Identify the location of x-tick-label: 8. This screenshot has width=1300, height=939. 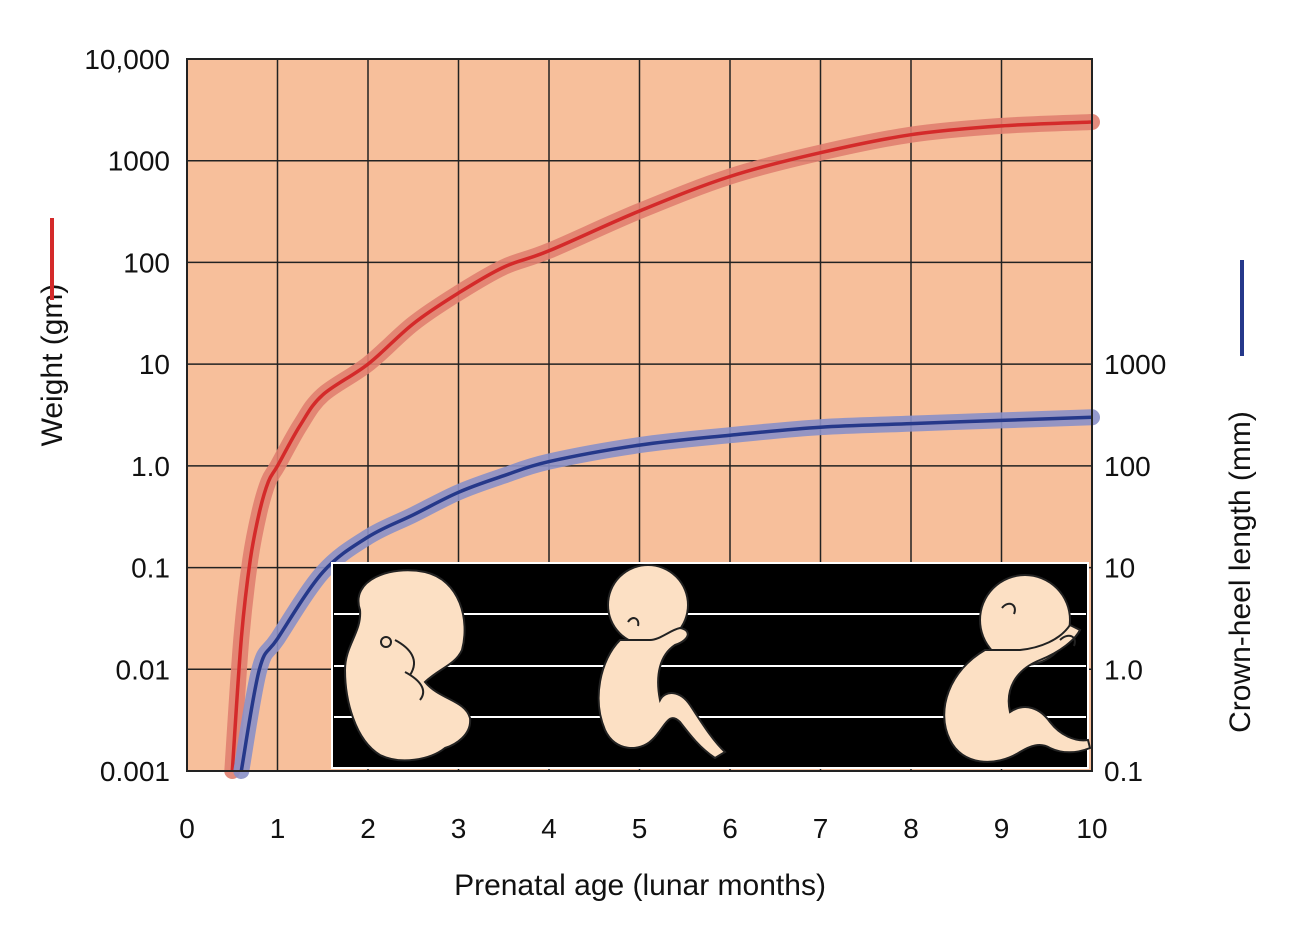
(911, 828).